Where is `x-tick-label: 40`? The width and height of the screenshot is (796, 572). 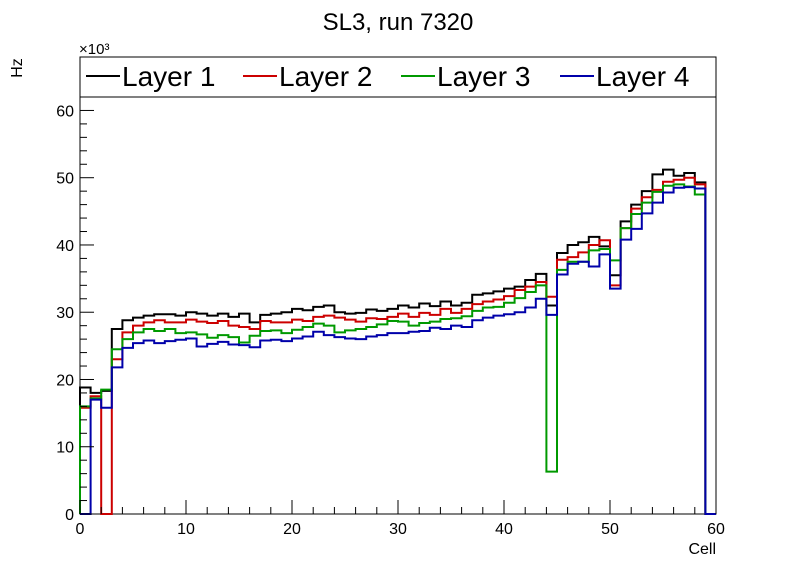
x-tick-label: 40 is located at coordinates (504, 529).